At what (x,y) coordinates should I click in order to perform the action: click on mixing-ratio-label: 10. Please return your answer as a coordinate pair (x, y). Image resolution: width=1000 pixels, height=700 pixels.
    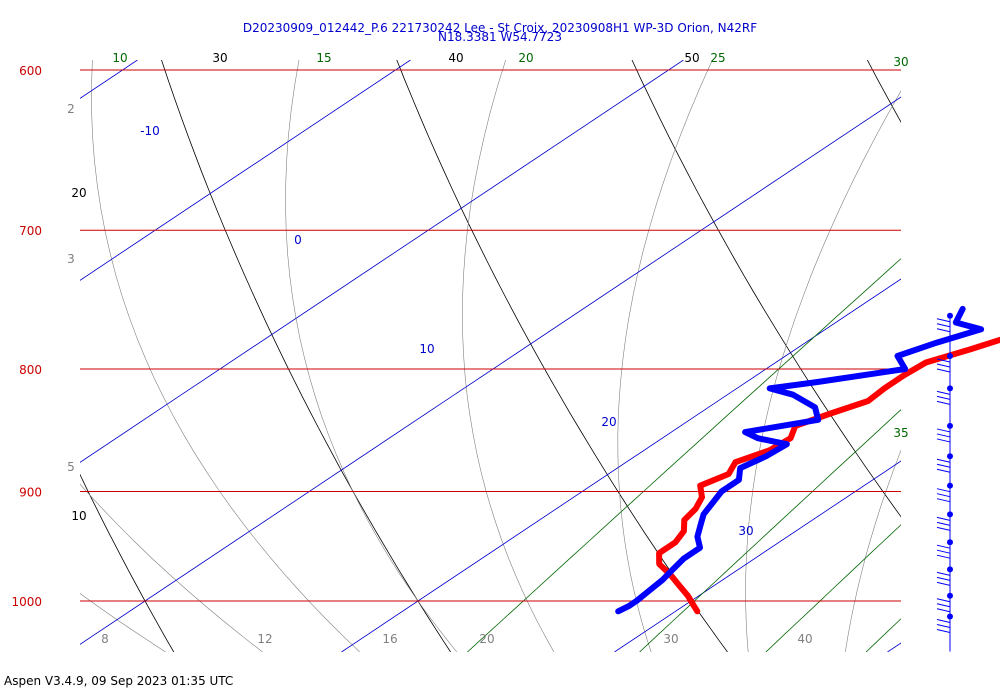
    Looking at the image, I should click on (119, 58).